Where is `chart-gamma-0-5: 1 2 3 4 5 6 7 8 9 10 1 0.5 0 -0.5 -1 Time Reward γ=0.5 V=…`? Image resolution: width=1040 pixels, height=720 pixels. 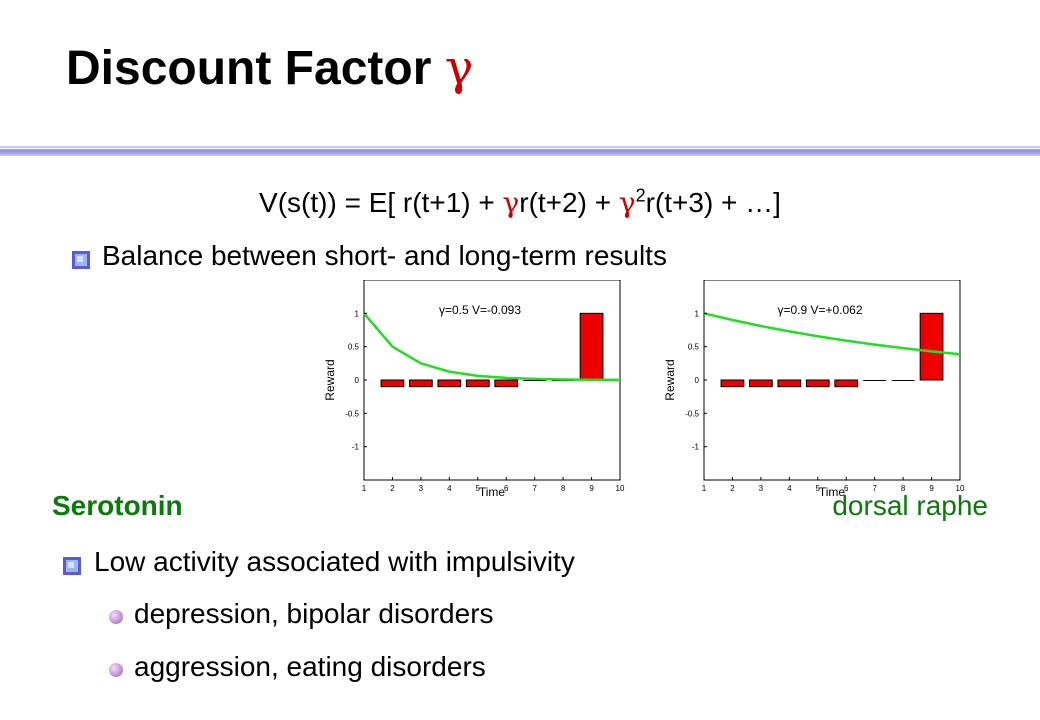
chart-gamma-0-5: 1 2 3 4 5 6 7 8 9 10 1 0.5 0 -0.5 -1 Time Reward γ=0.5 V=… is located at coordinates (474, 389).